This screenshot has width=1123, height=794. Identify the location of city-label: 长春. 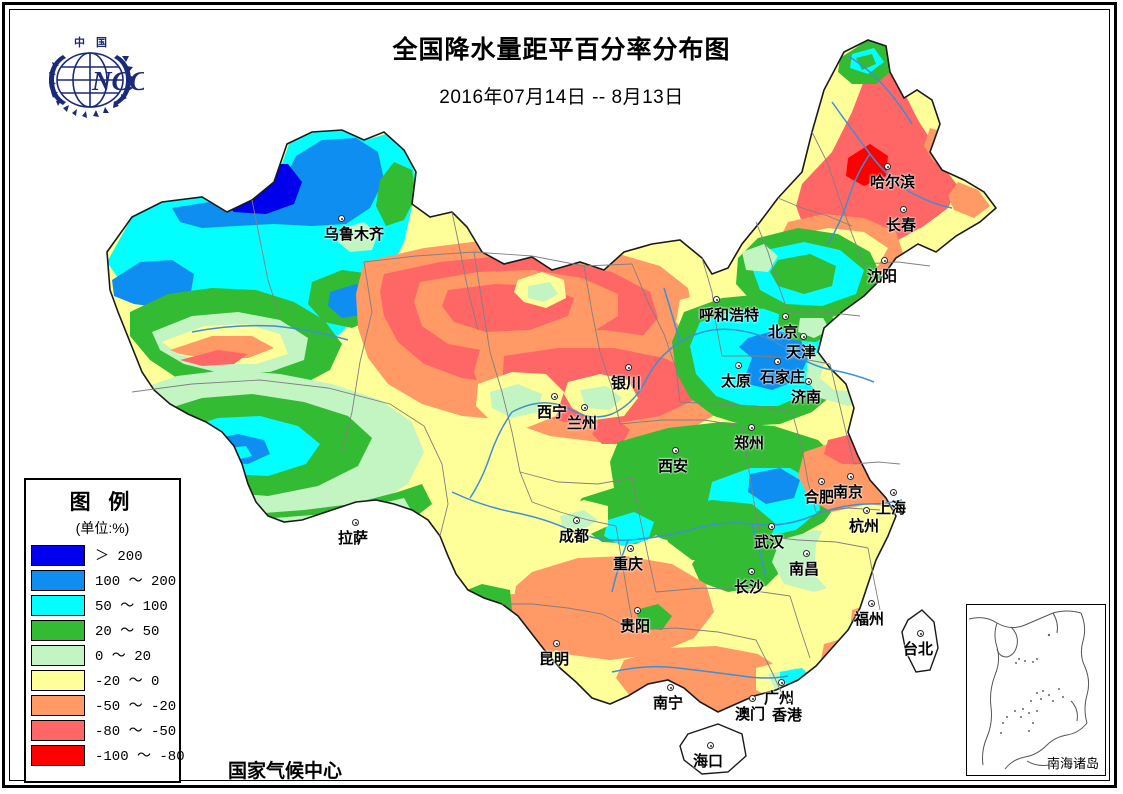
(901, 225).